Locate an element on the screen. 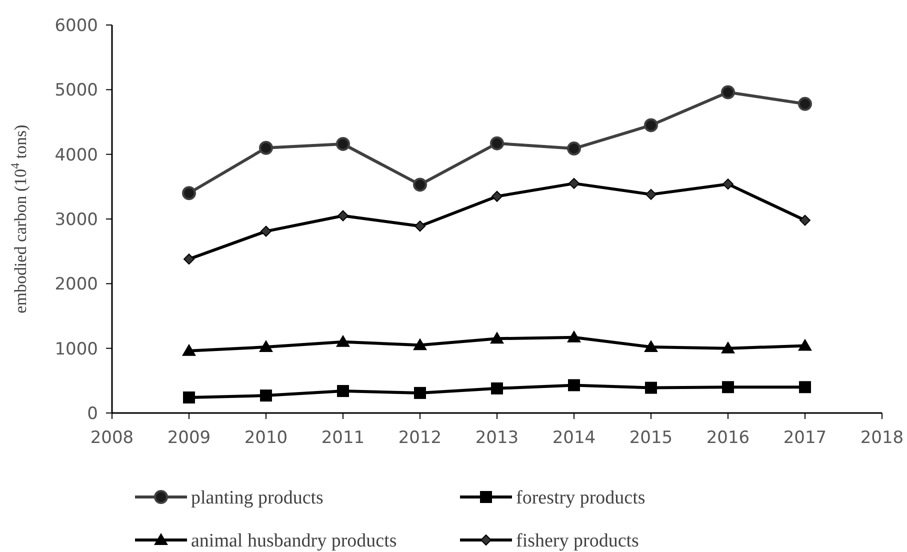 The height and width of the screenshot is (552, 907). x-tick-label: 2011 is located at coordinates (343, 438).